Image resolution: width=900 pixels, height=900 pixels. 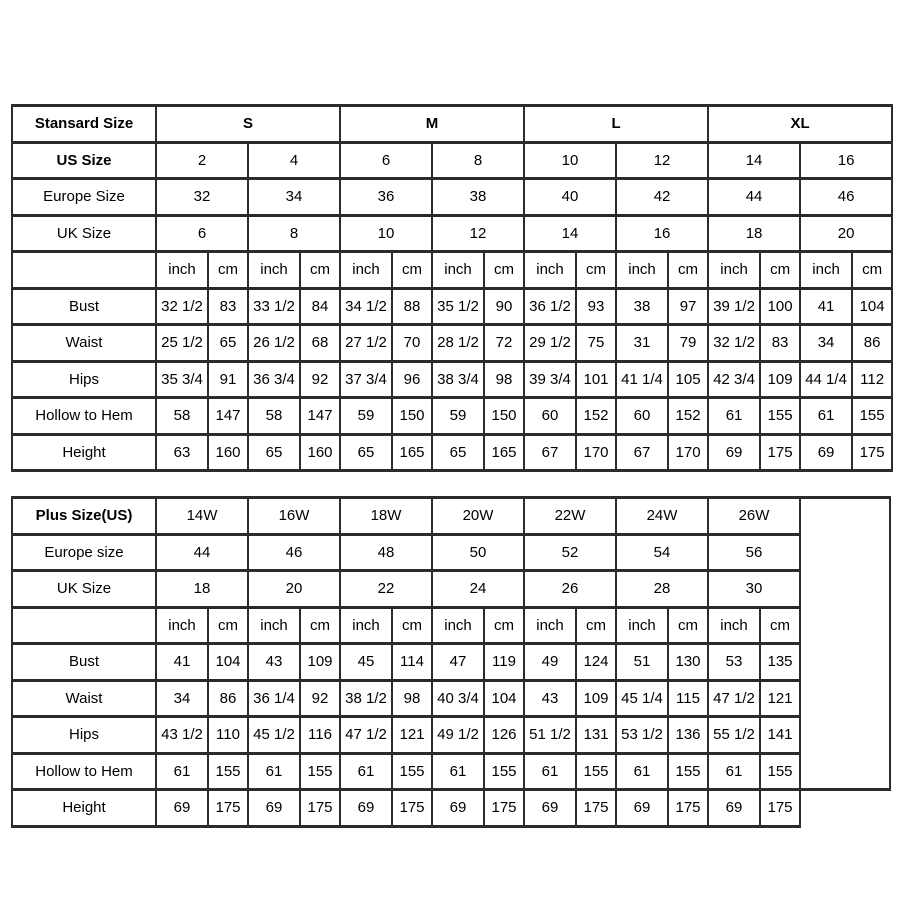 What do you see at coordinates (412, 662) in the screenshot?
I see `bust-cm: 114` at bounding box center [412, 662].